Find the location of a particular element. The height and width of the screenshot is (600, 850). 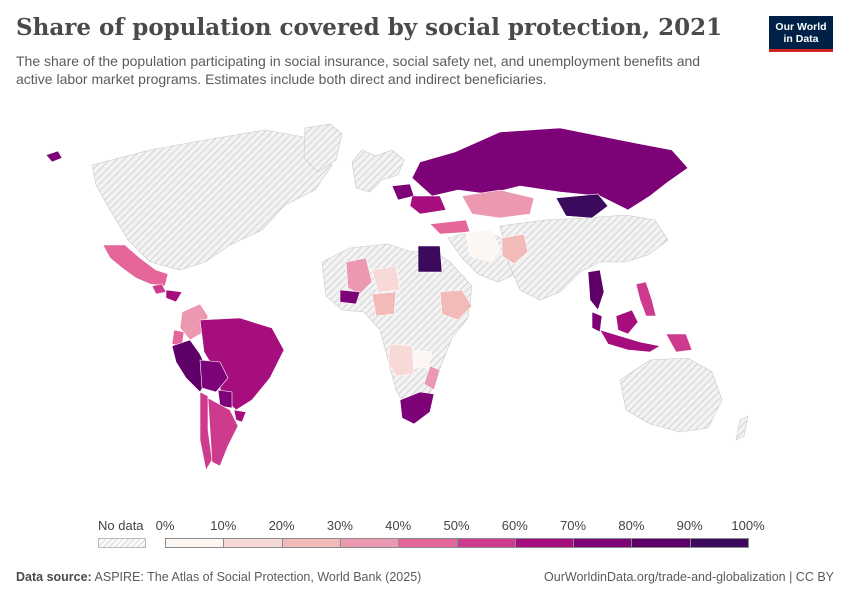

legend-tick-label: 20% is located at coordinates (281, 525).